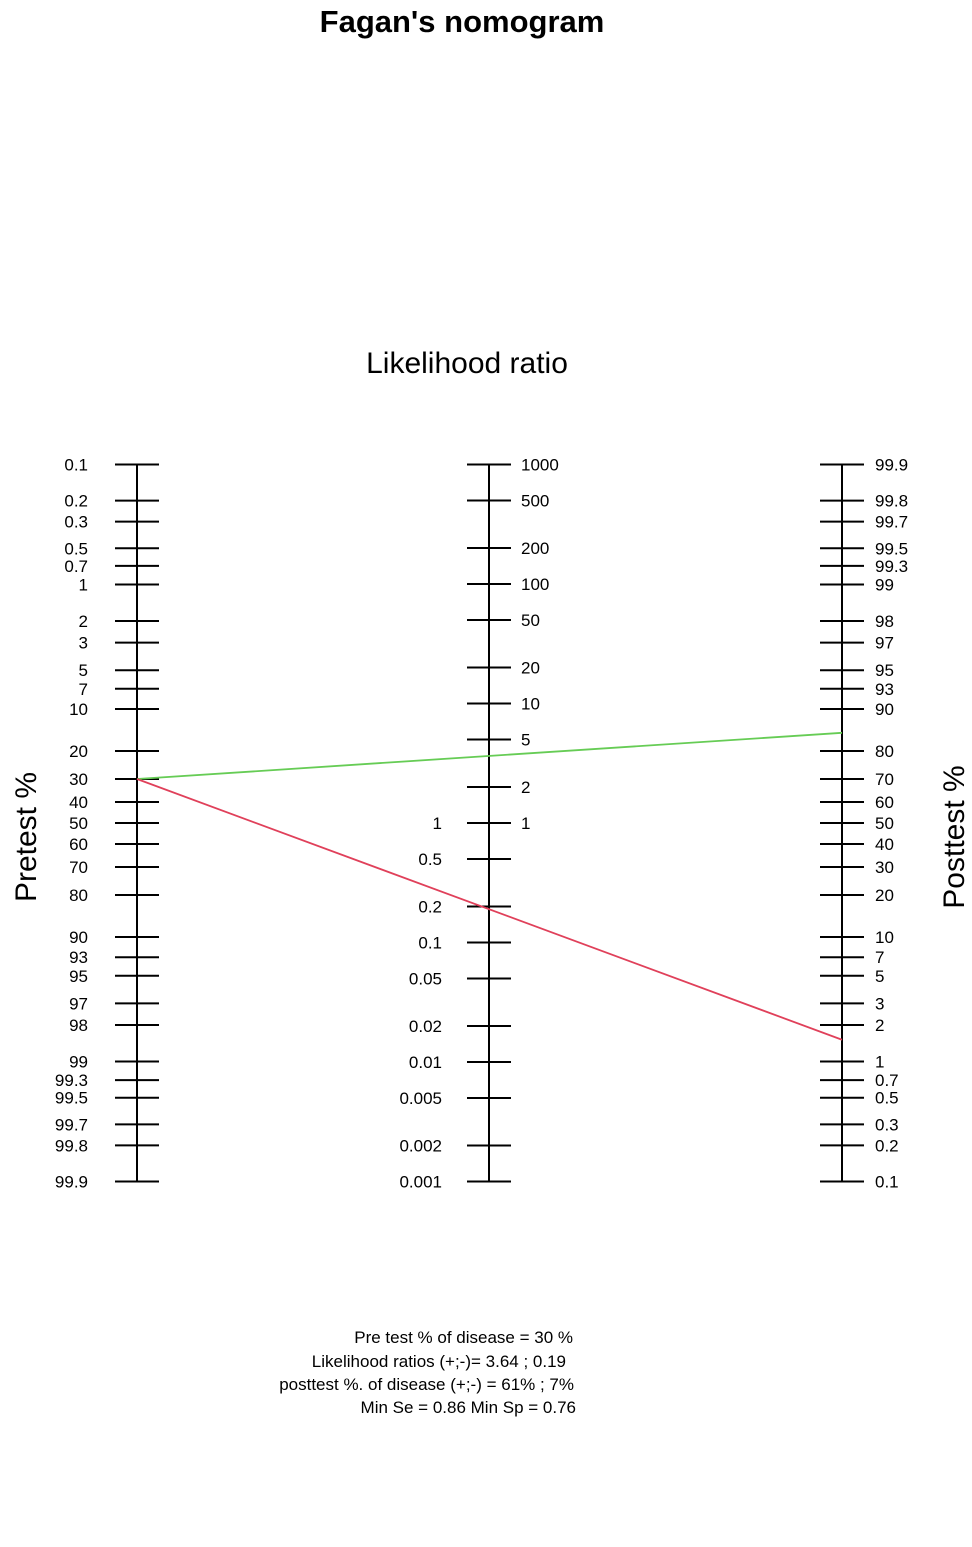 The image size is (972, 1547). What do you see at coordinates (879, 976) in the screenshot?
I see `posttest-tick-label: 5` at bounding box center [879, 976].